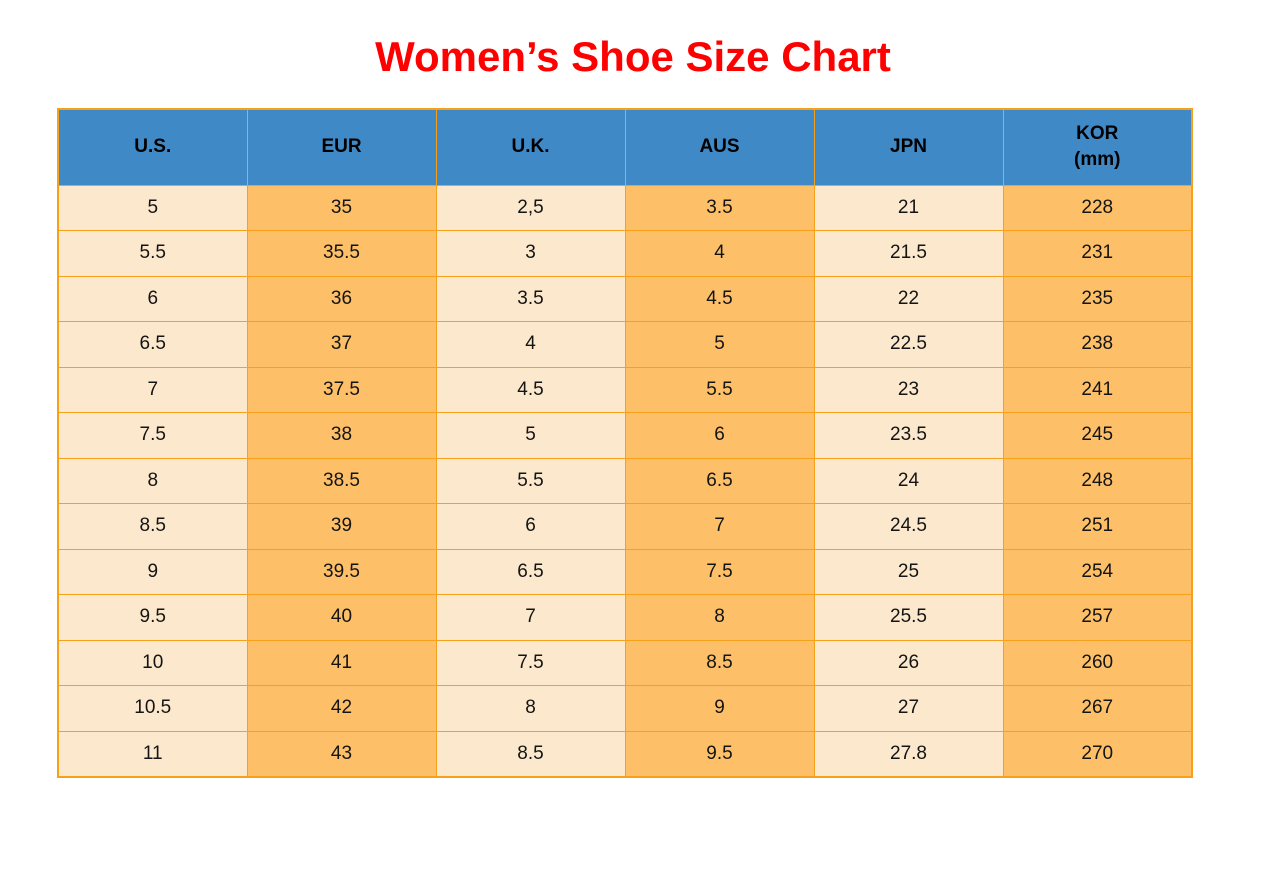 The height and width of the screenshot is (875, 1266). Describe the element at coordinates (341, 663) in the screenshot. I see `table-cell: 41` at that location.